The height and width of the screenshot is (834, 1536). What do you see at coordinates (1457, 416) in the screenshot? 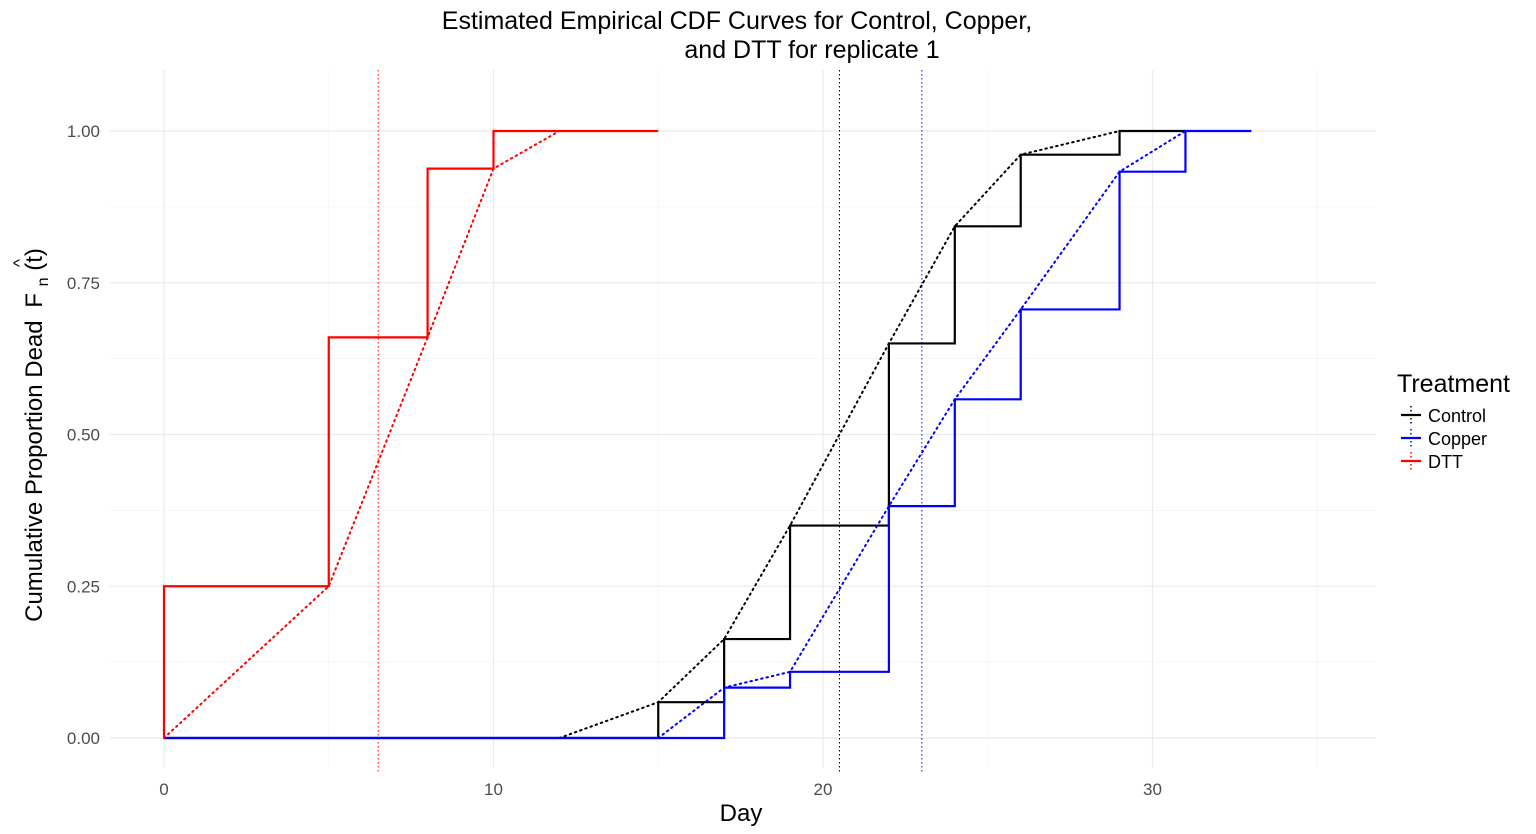
I see `legend-label-control: Control` at bounding box center [1457, 416].